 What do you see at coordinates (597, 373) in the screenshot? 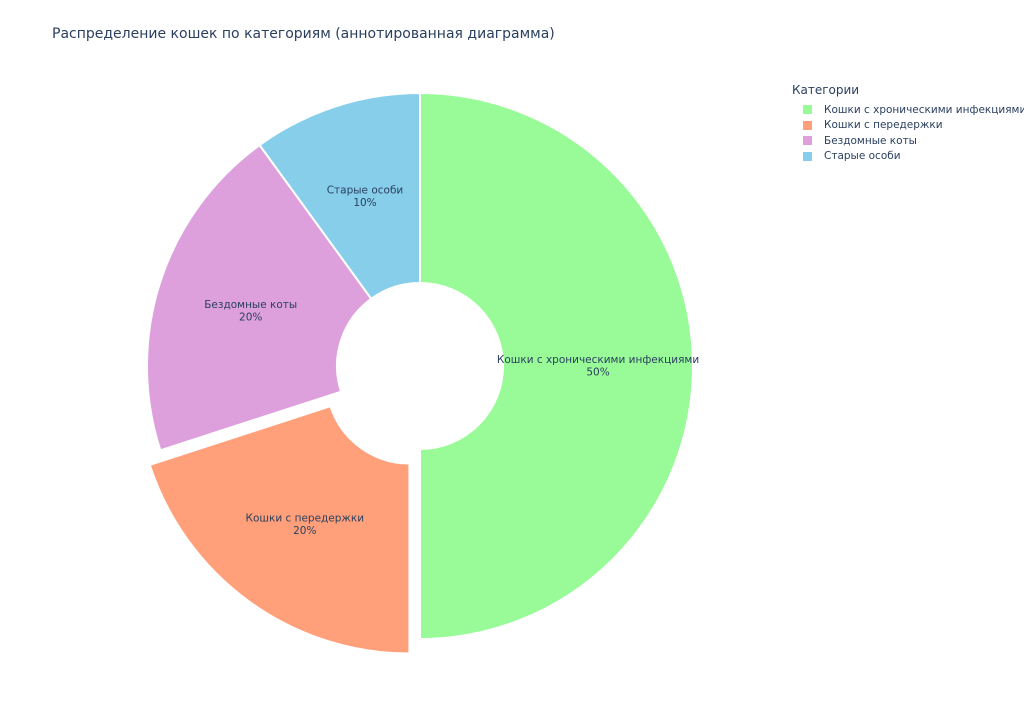
I see `slice-percent-label: 50%` at bounding box center [597, 373].